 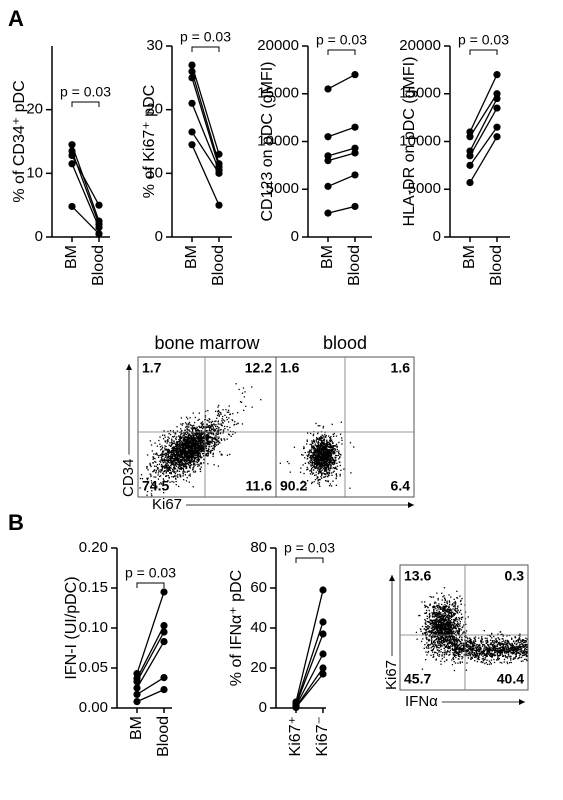 What do you see at coordinates (341, 52) in the screenshot?
I see `significance-bracket` at bounding box center [341, 52].